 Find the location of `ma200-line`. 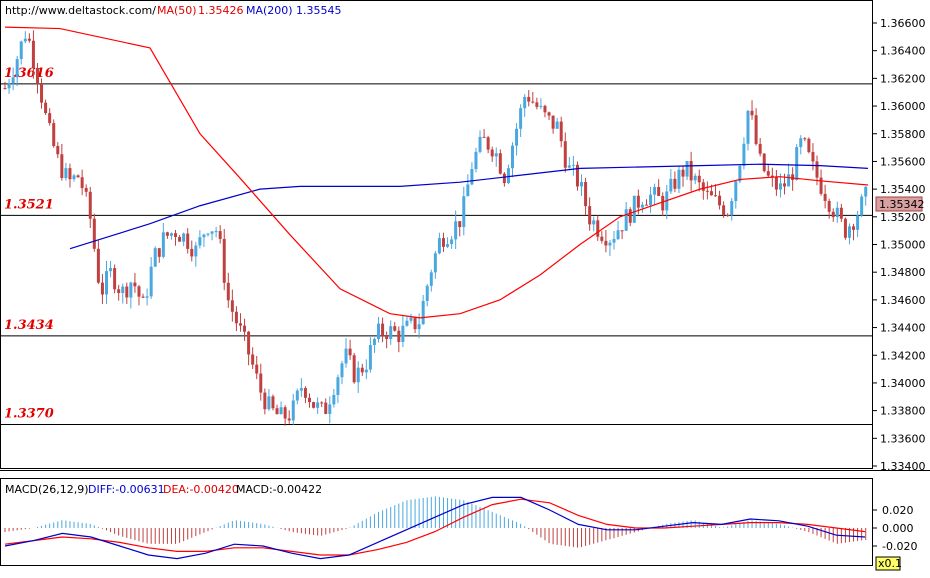

ma200-line is located at coordinates (469, 206).